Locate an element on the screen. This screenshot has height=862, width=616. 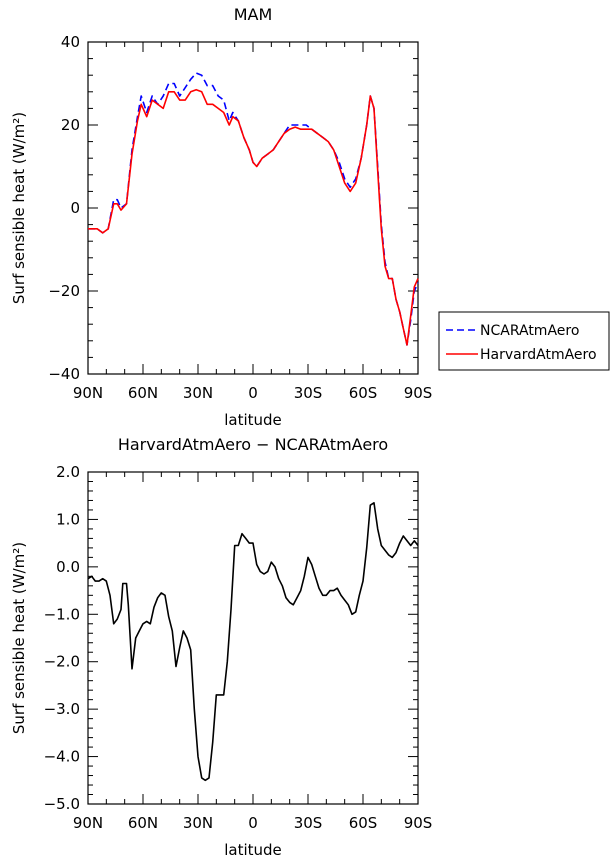
top-x-tick-label: 30S is located at coordinates (308, 393).